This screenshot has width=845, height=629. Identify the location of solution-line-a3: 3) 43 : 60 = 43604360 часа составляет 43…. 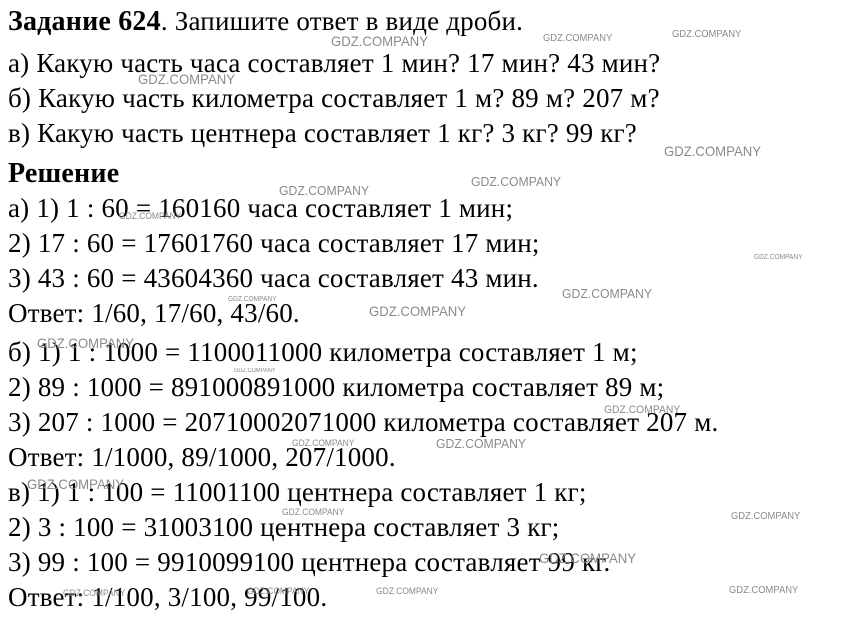
(273, 278).